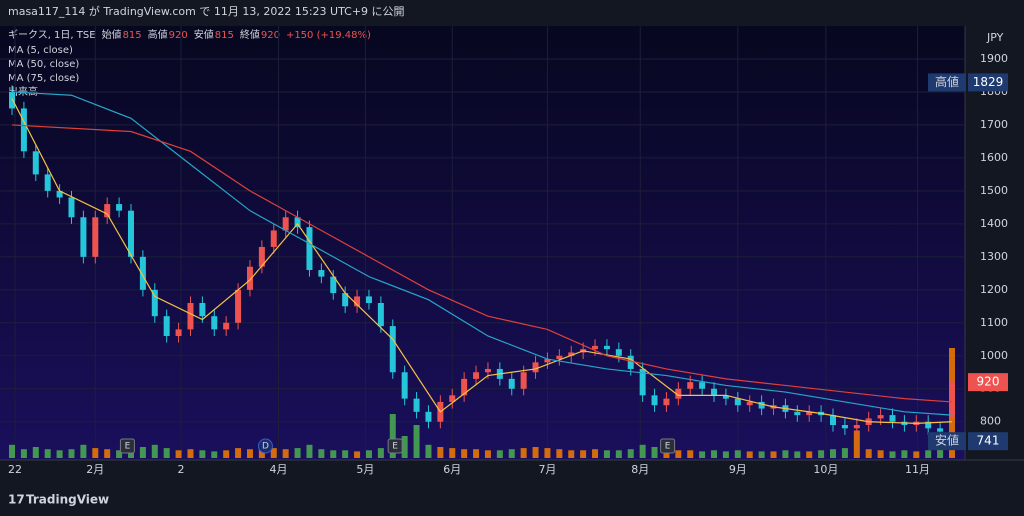 The width and height of the screenshot is (1024, 516). Describe the element at coordinates (994, 124) in the screenshot. I see `y-tick-label: 1700` at that location.